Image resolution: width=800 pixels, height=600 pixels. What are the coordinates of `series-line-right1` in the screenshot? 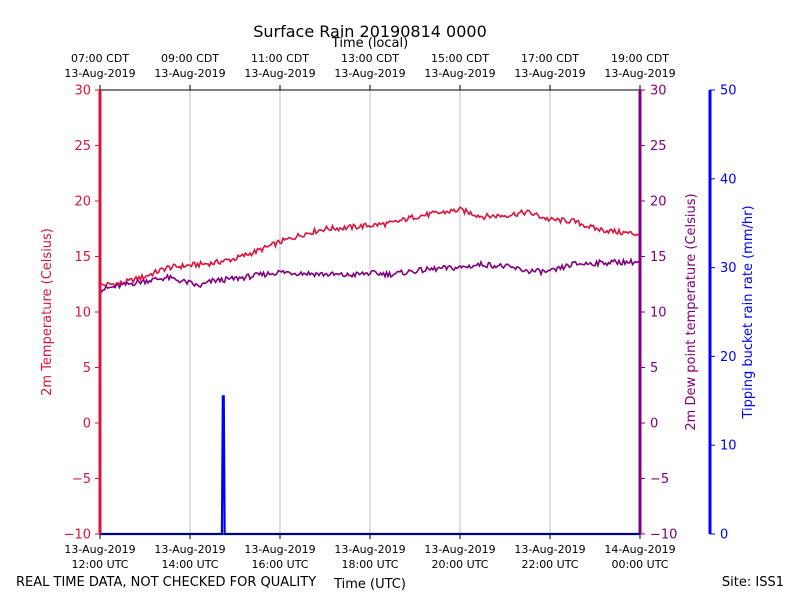 It's located at (370, 275).